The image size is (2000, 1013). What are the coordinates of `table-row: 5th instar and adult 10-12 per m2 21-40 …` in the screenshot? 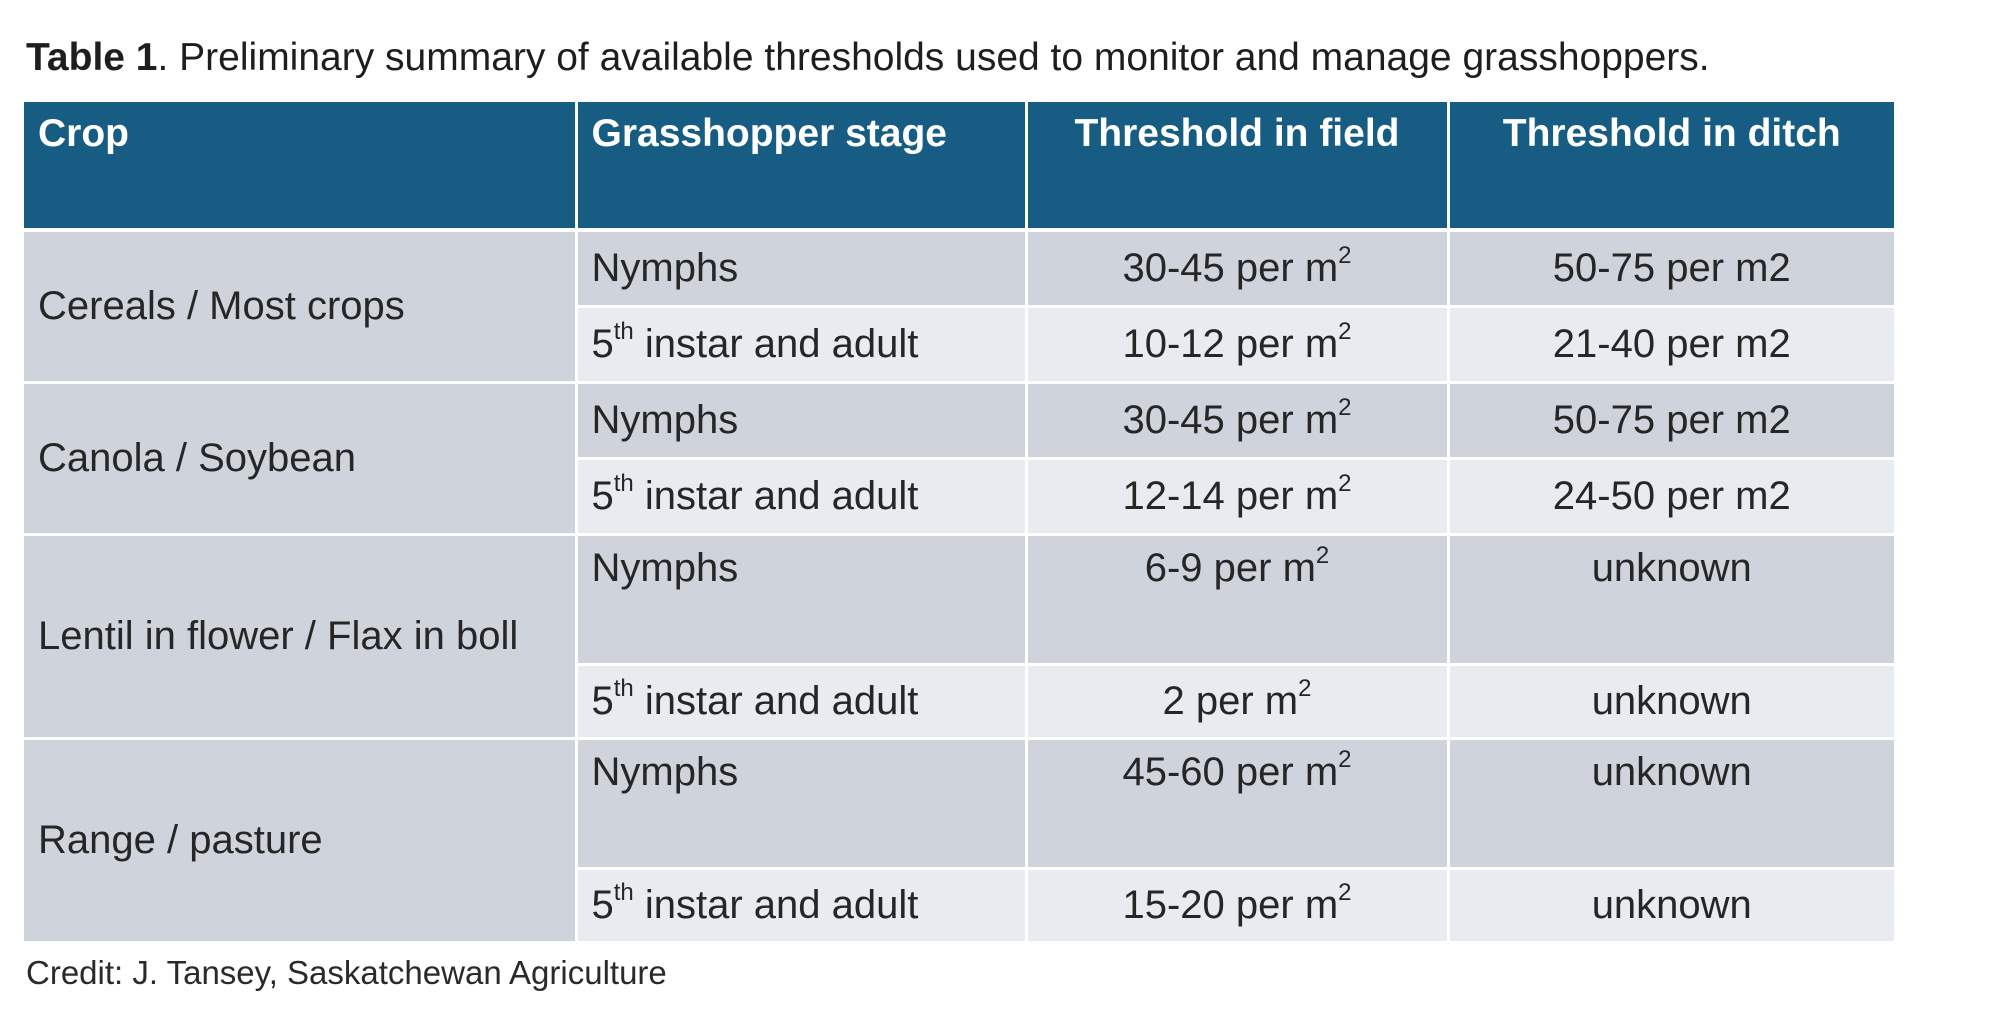 It's located at (959, 345).